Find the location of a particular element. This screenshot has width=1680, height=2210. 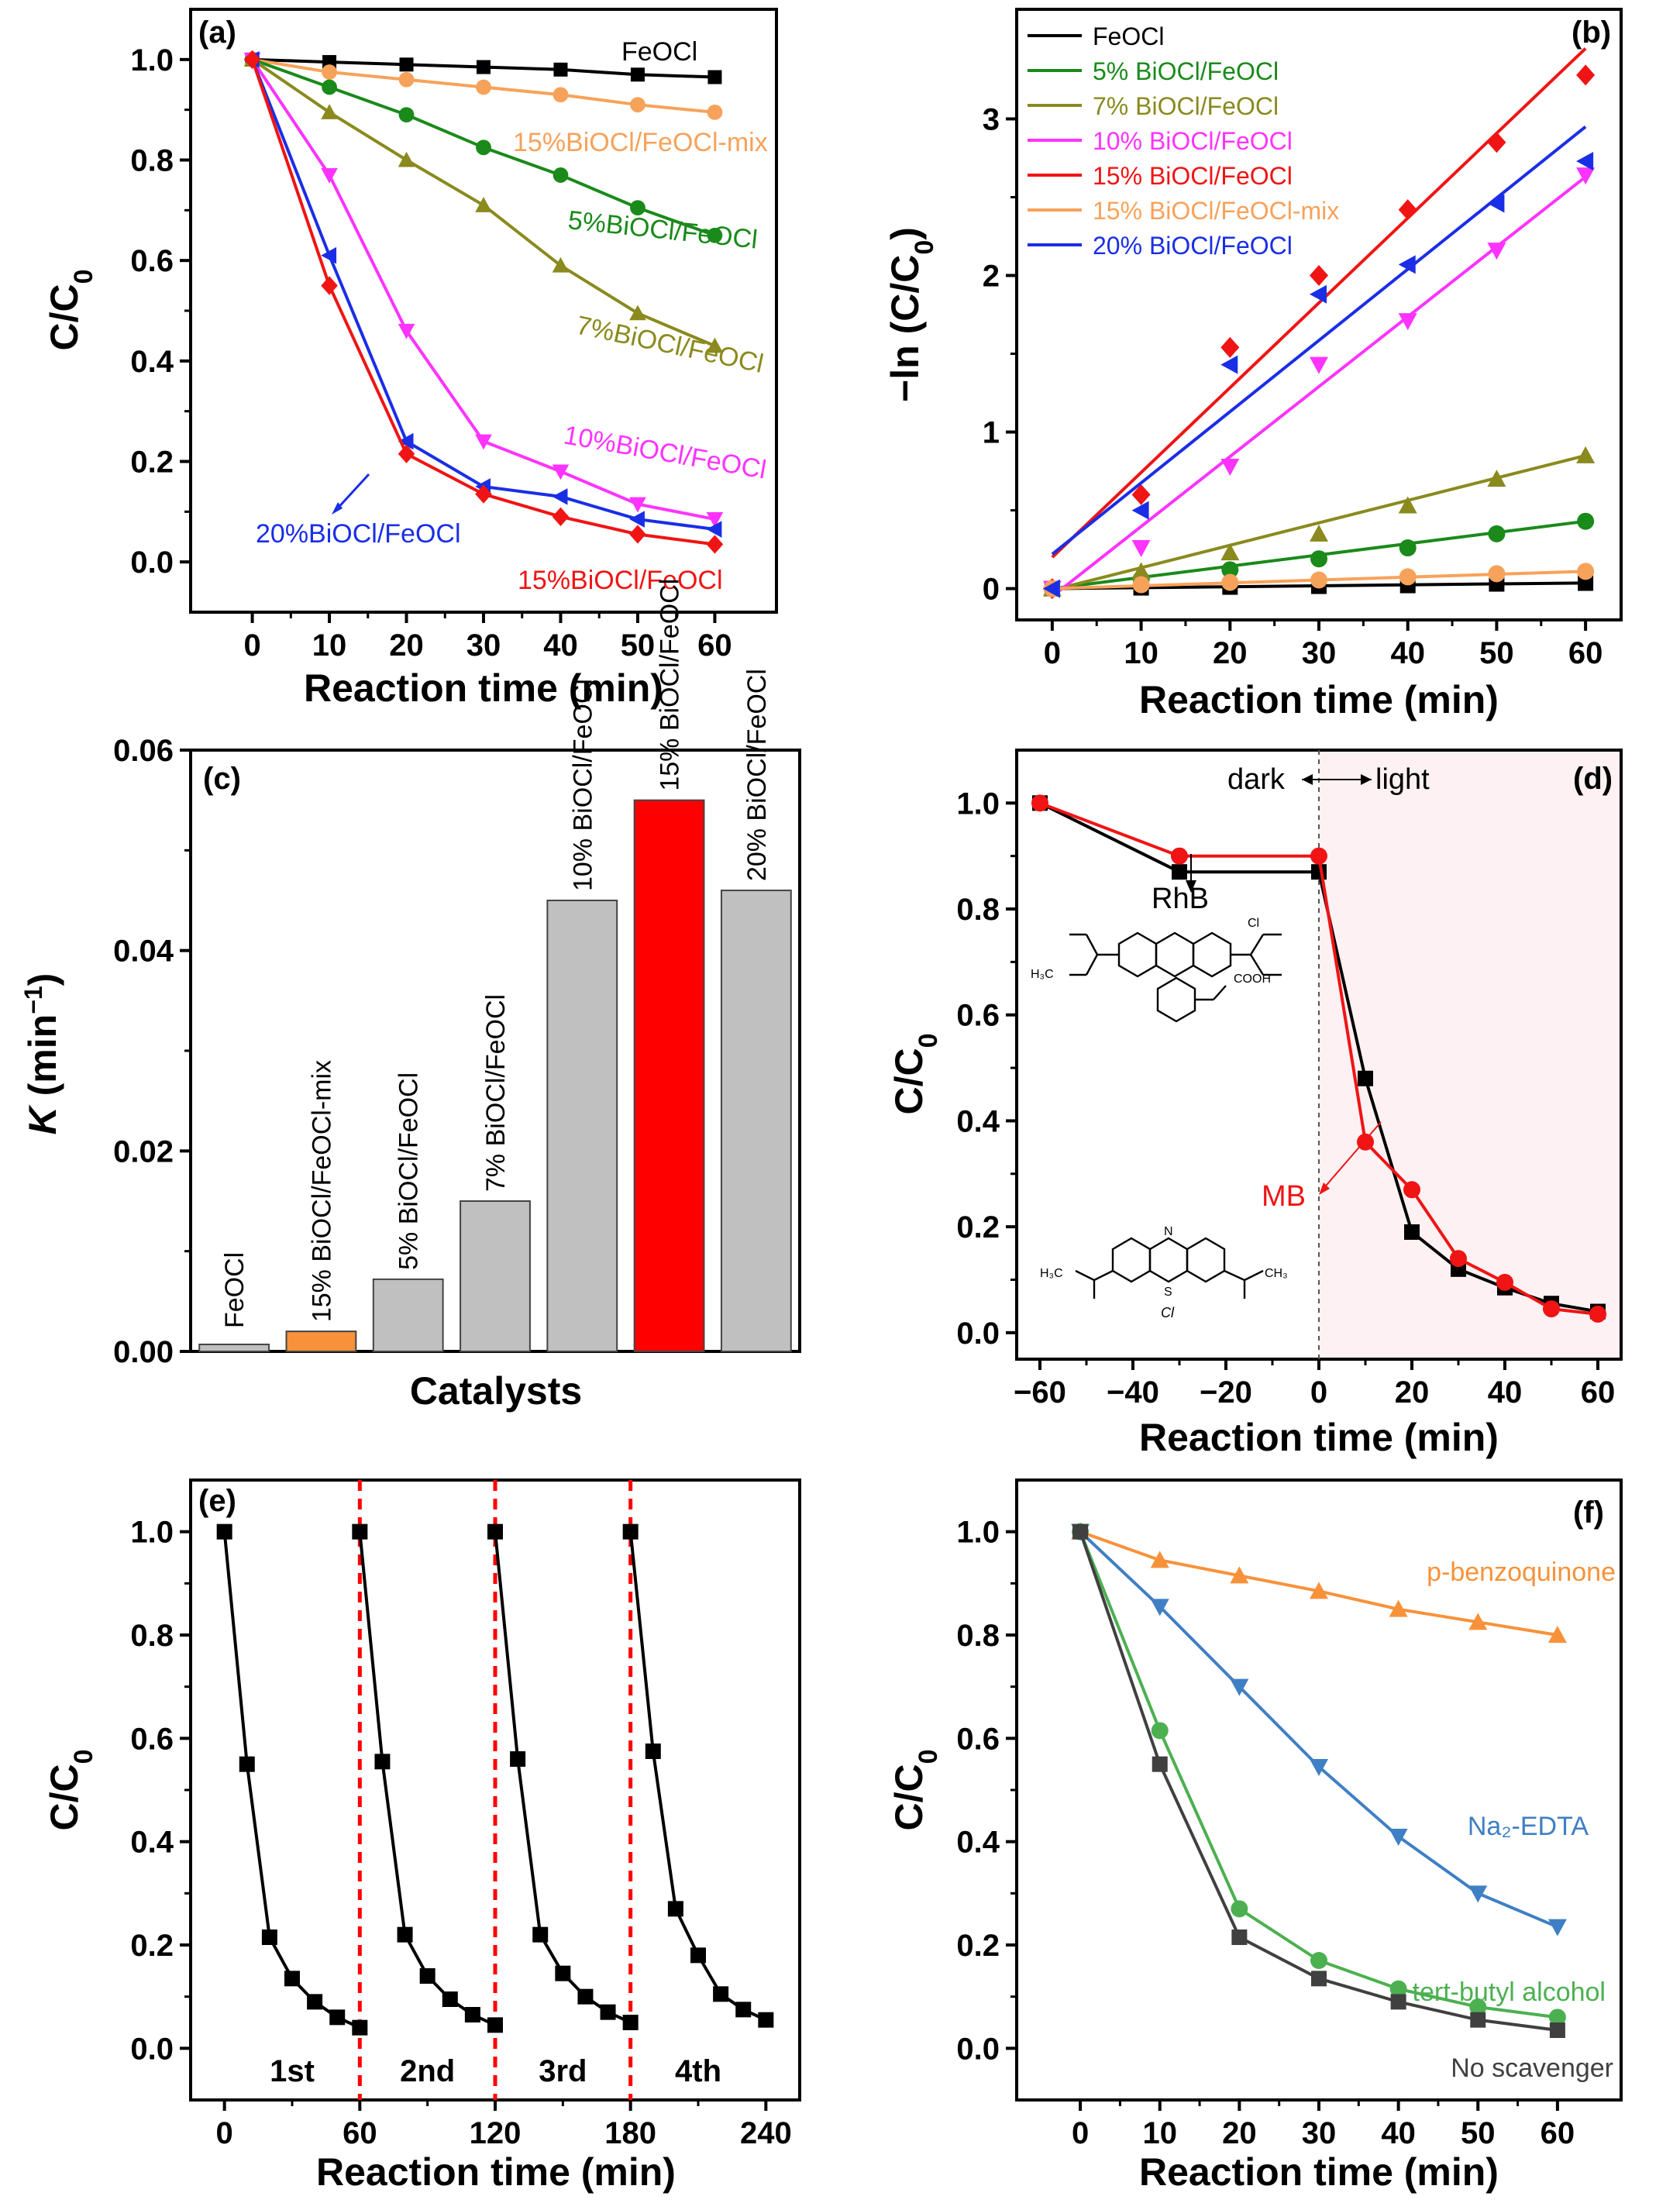

panel-c-ylabel-end: ) is located at coordinates (43, 979).